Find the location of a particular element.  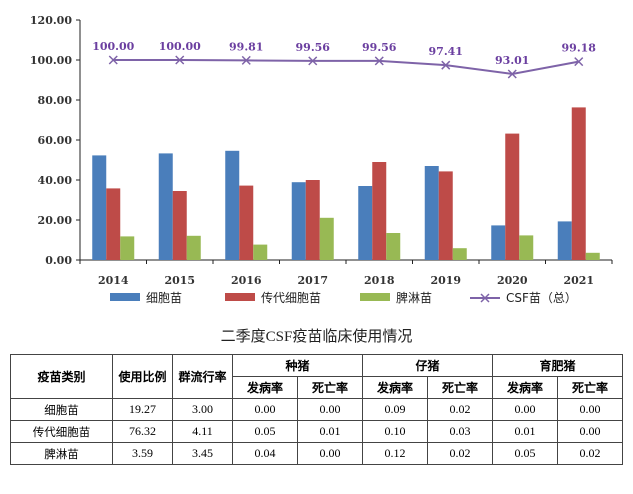

data-label: 99.18 is located at coordinates (579, 48).